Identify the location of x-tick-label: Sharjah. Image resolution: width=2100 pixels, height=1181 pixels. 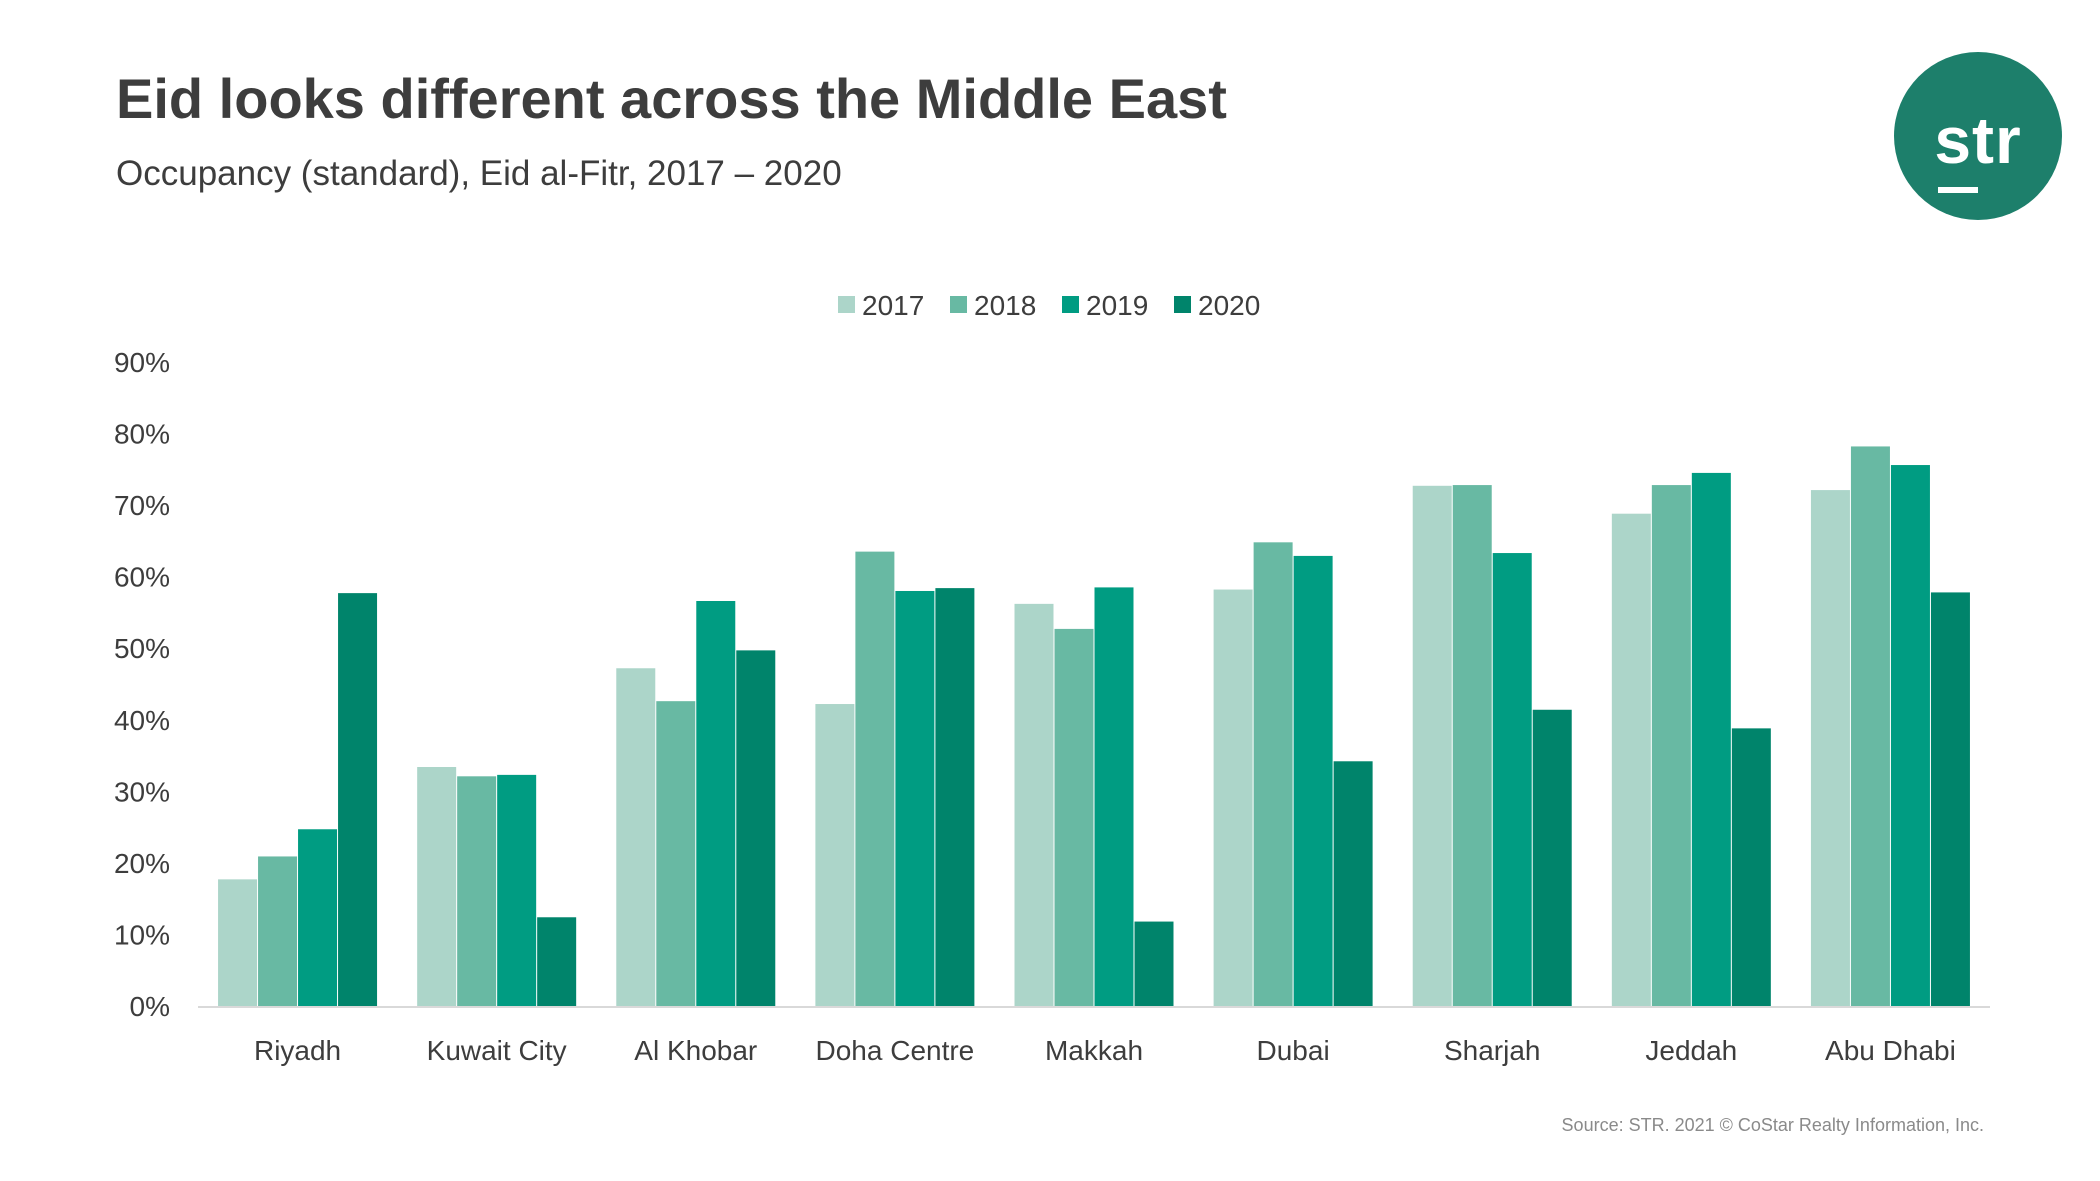
(1492, 1050).